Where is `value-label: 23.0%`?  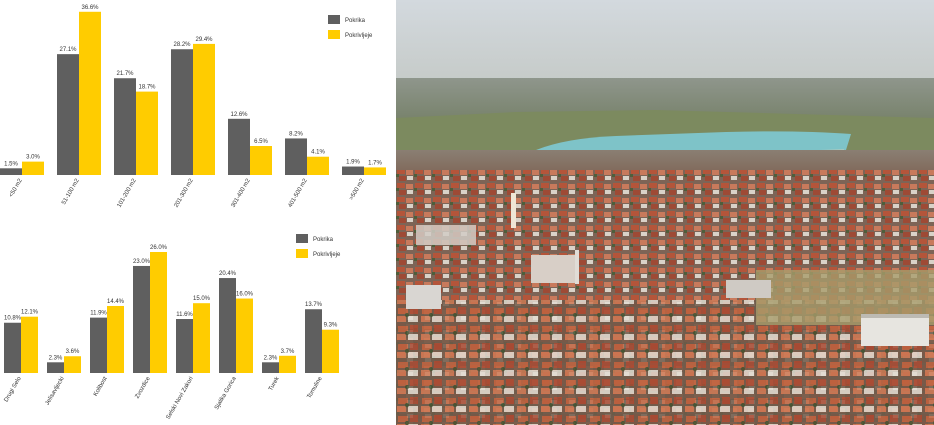 value-label: 23.0% is located at coordinates (142, 262).